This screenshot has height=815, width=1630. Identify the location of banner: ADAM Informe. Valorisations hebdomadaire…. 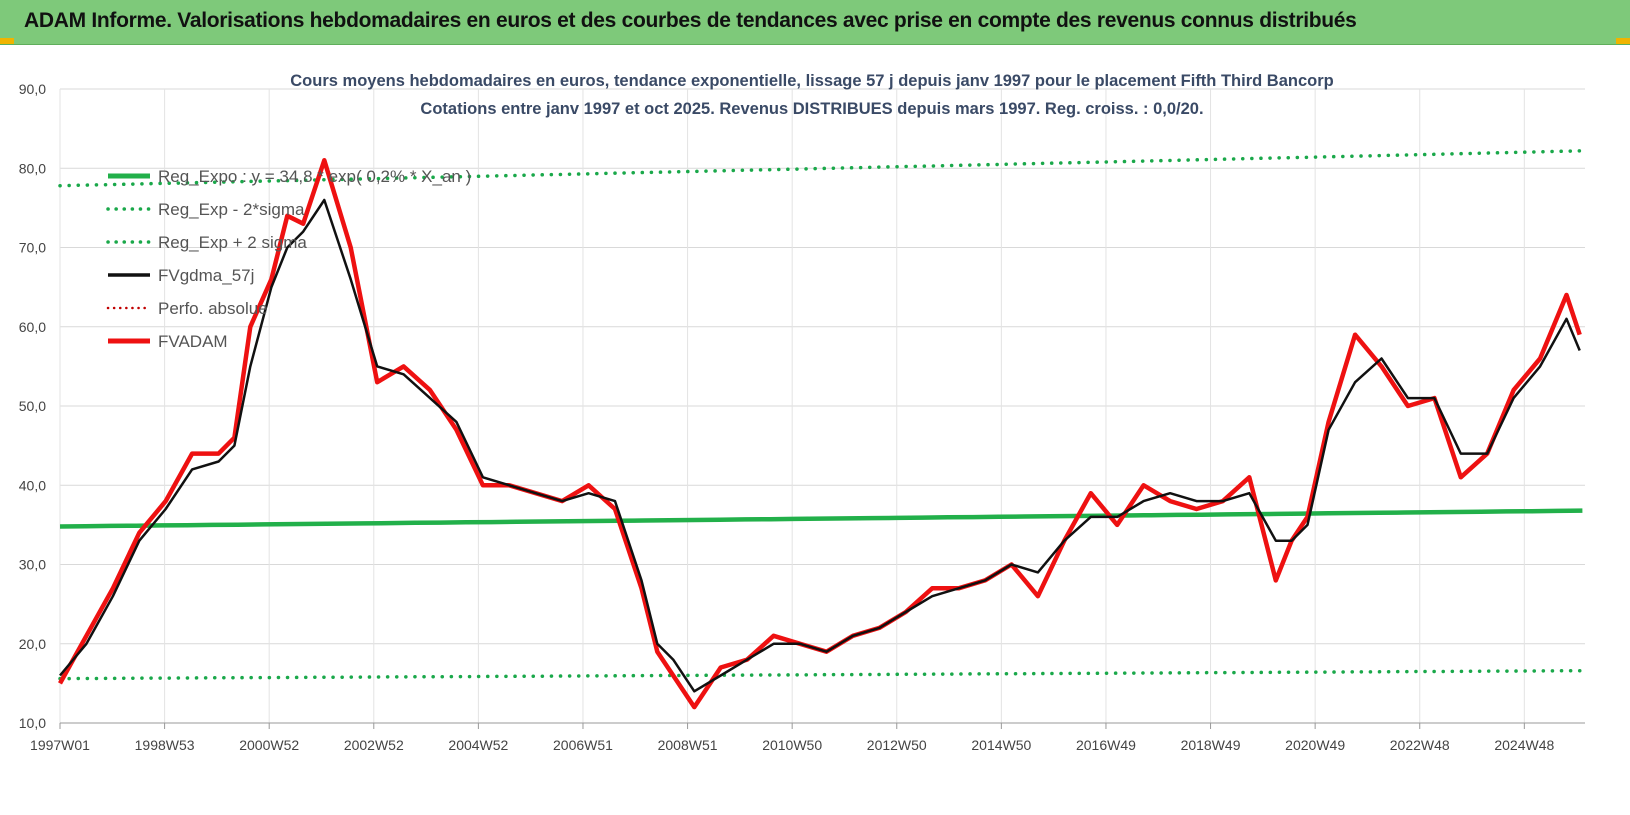
(815, 22).